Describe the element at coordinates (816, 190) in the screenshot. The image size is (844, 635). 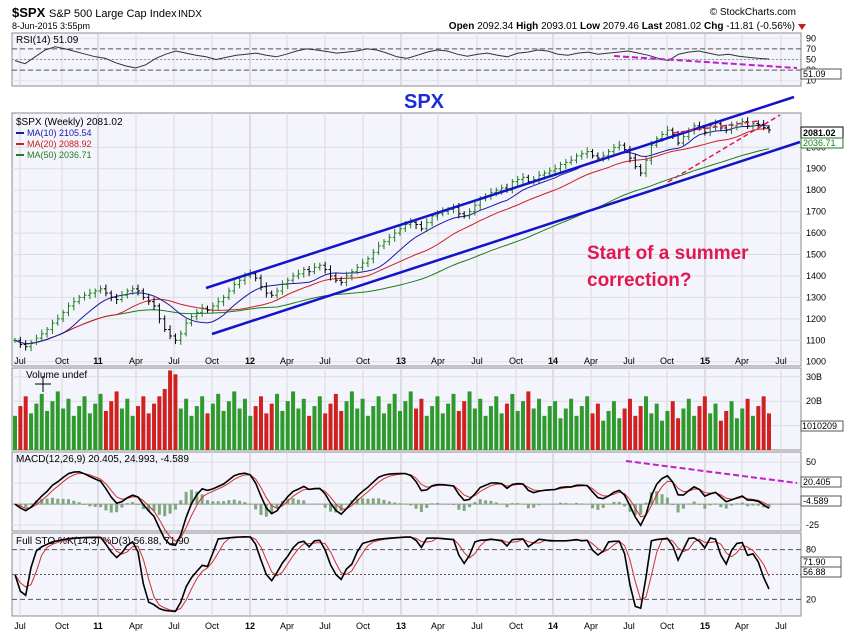
I see `price-y-tick-label: 1800` at that location.